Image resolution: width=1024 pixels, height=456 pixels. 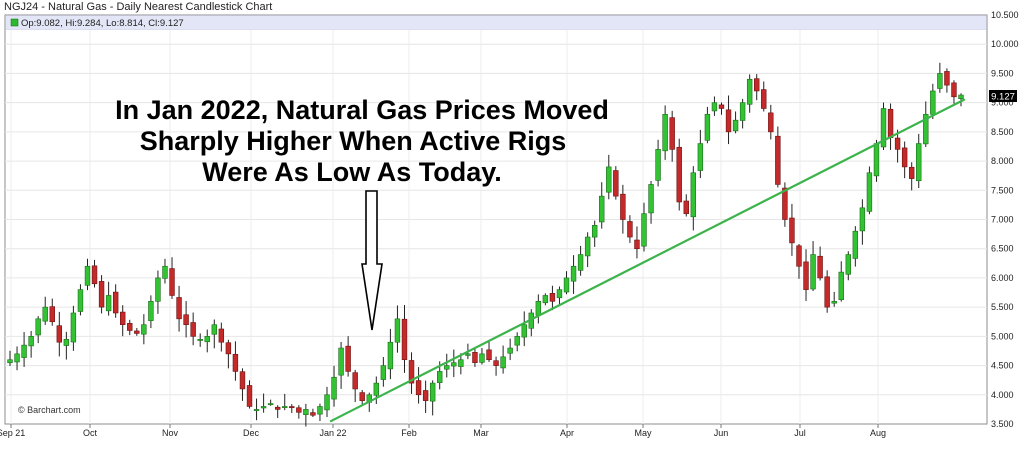 I want to click on x-tick-label: Dec, so click(x=251, y=433).